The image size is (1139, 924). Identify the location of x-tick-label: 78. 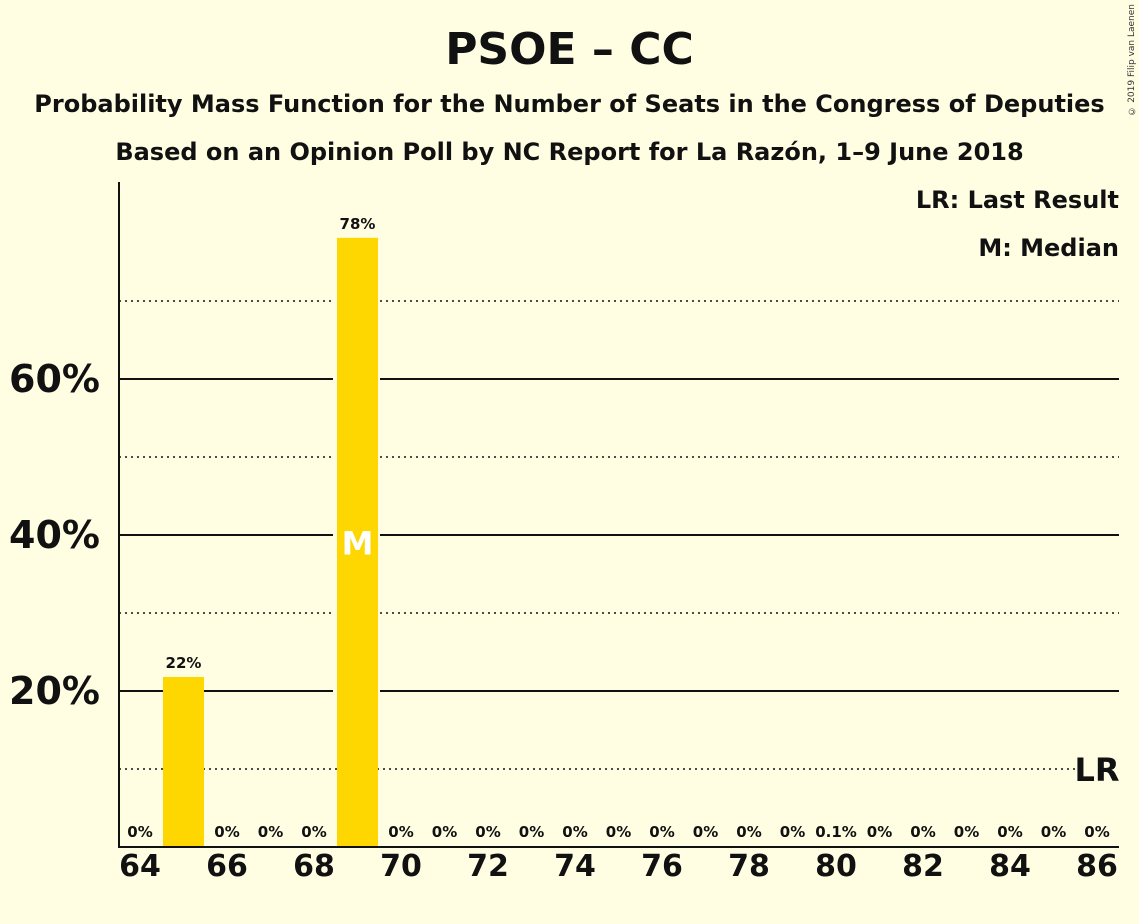
(749, 866).